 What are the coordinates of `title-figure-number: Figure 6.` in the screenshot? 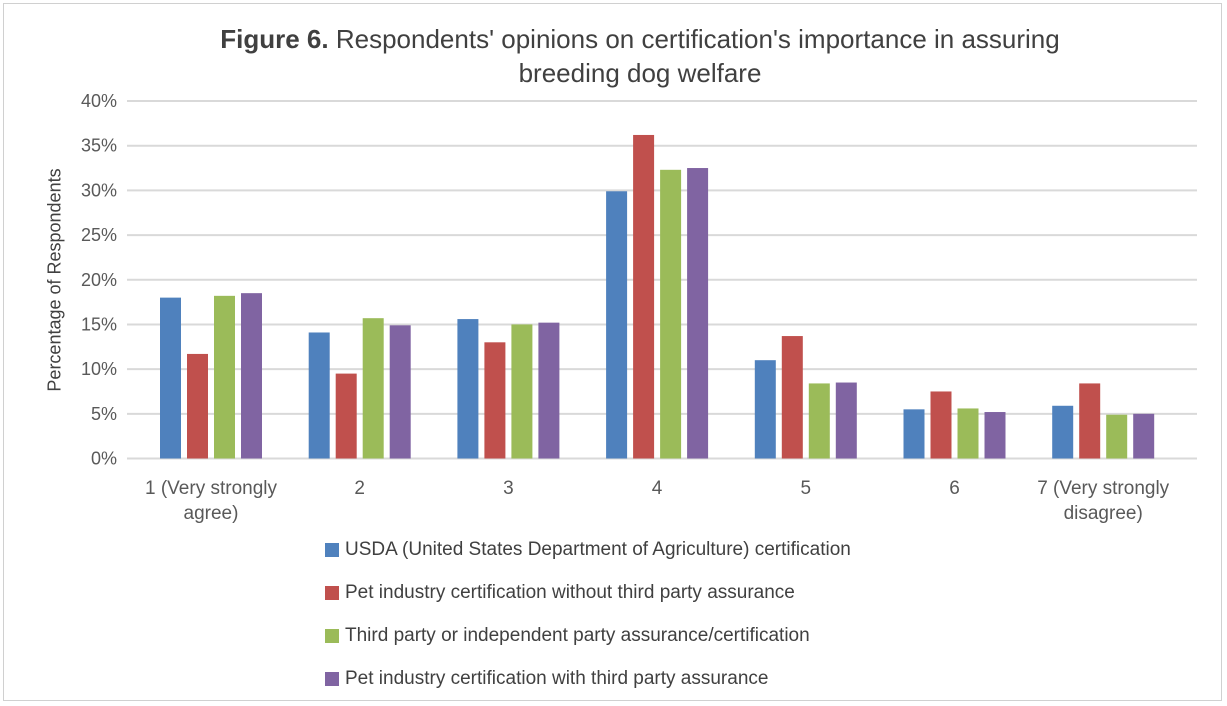 It's located at (274, 39).